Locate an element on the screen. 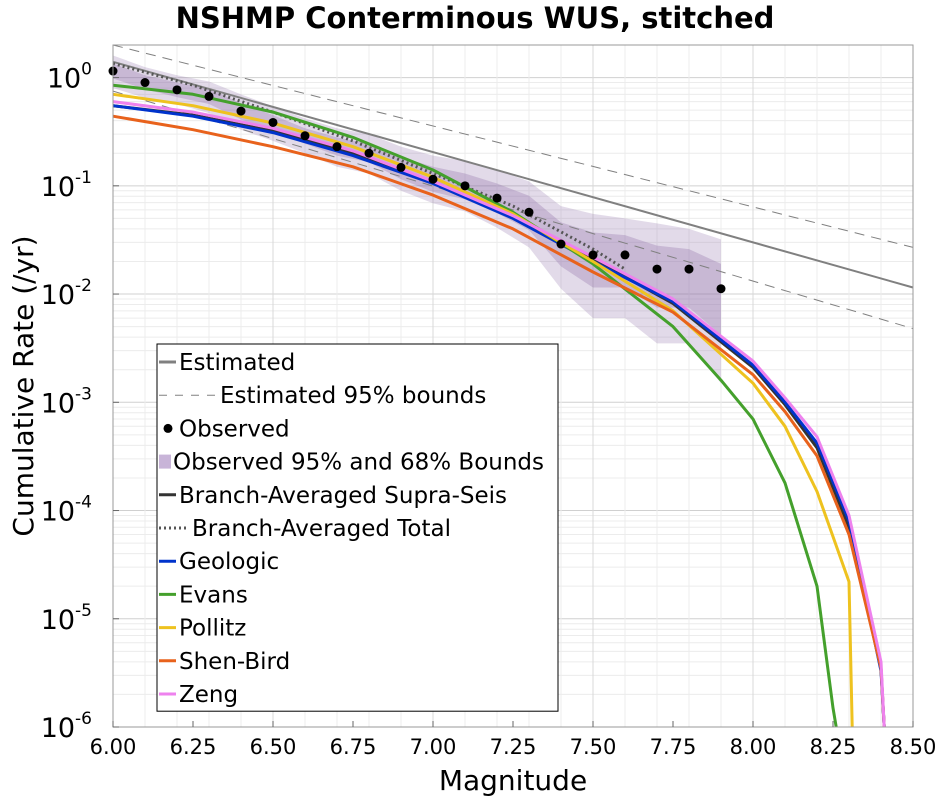 This screenshot has height=800, width=950. legend-label-shen-bird: Shen-Bird is located at coordinates (234, 662).